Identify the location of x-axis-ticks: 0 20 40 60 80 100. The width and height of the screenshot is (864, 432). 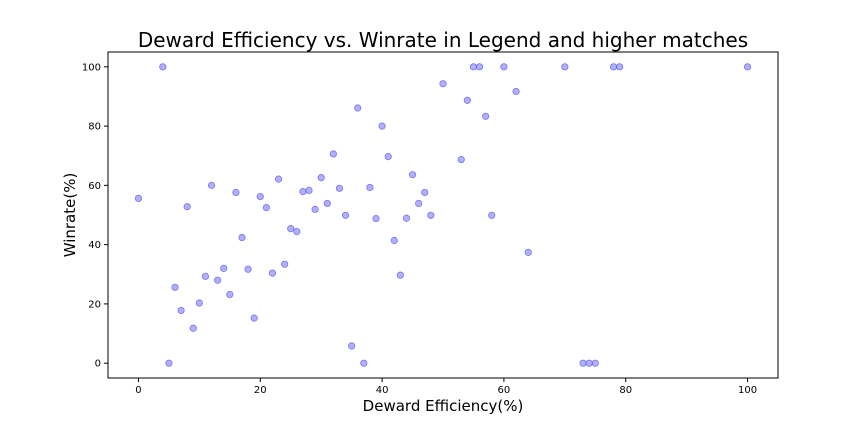
(446, 387).